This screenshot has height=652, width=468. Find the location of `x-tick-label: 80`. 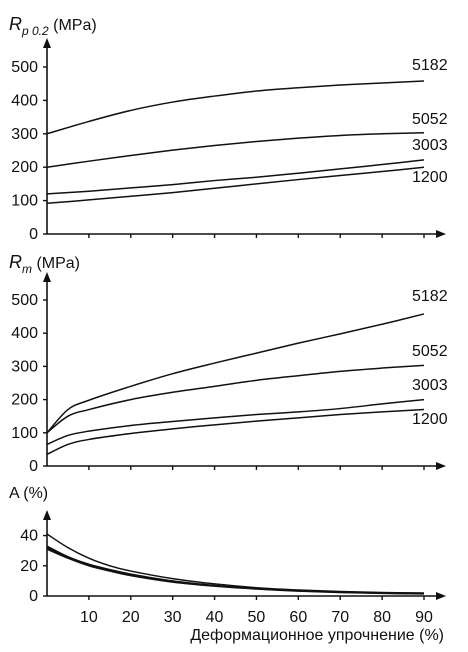

x-tick-label: 80 is located at coordinates (382, 617).